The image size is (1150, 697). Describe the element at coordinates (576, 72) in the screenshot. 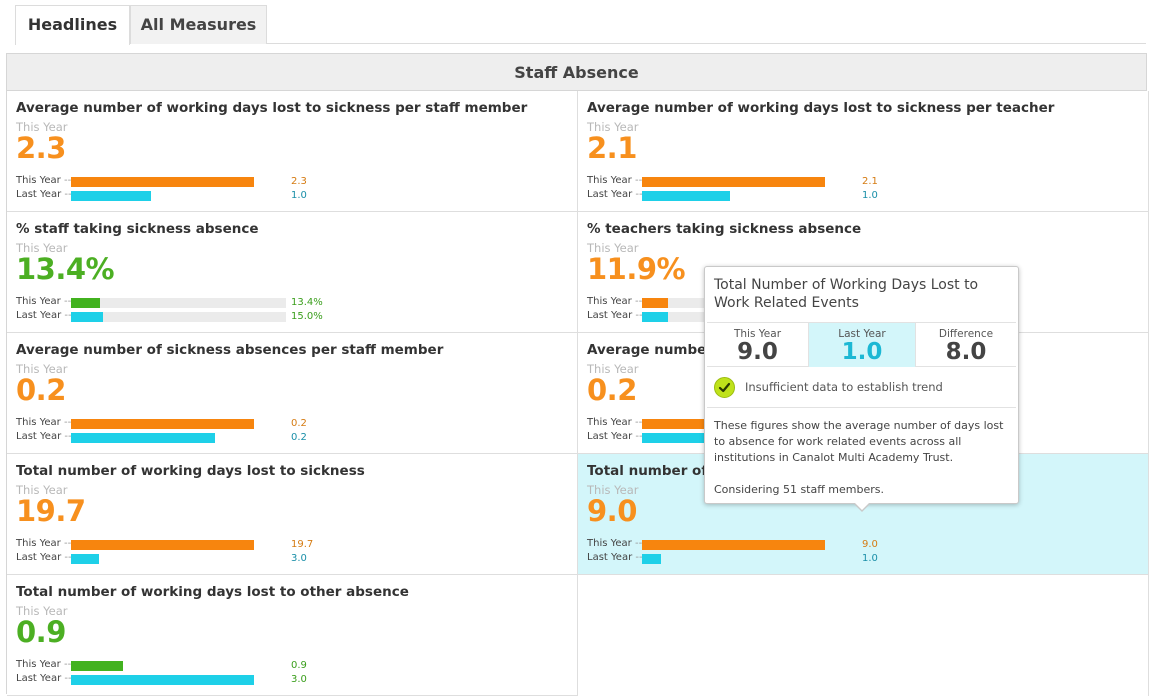

I see `panel-title: Staff Absence` at that location.